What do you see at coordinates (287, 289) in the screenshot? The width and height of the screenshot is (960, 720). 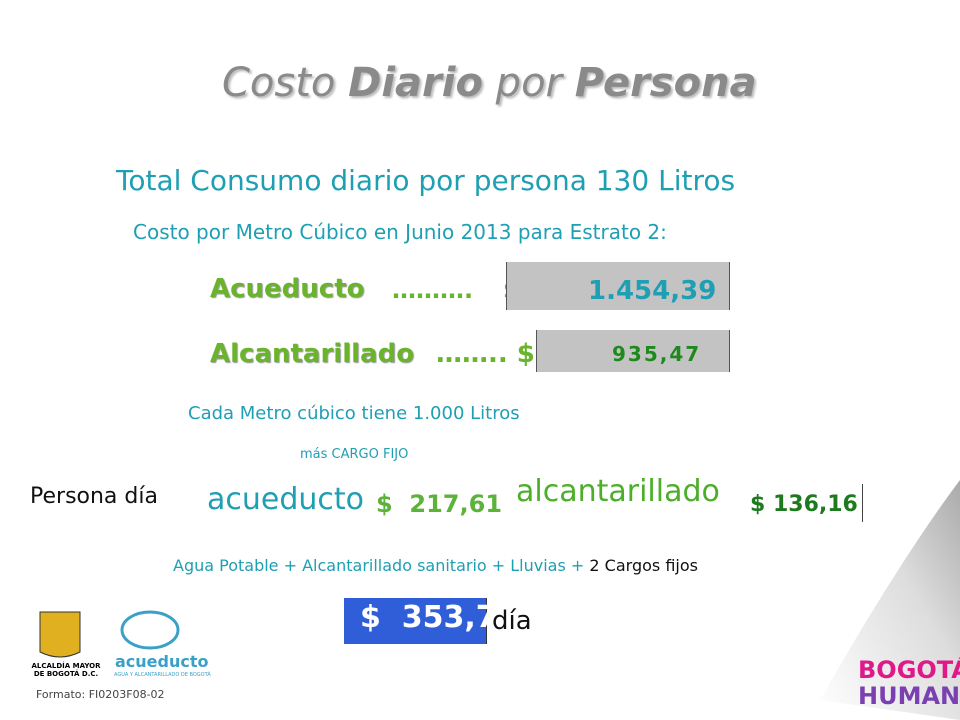 I see `acueducto-label: Acueducto` at bounding box center [287, 289].